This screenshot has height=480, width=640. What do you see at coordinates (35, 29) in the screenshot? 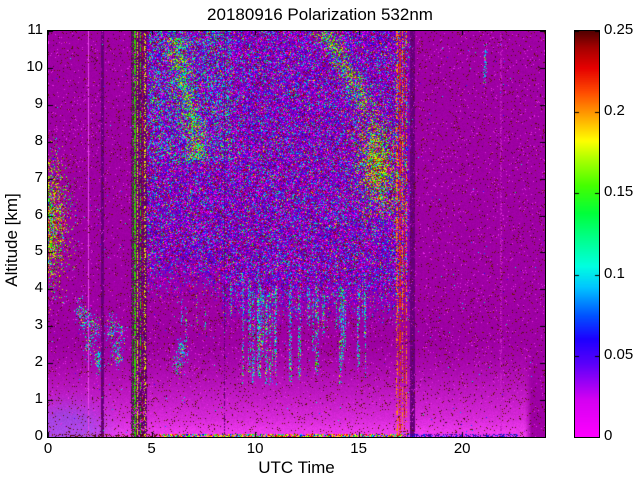
I see `y-tick-label: 11` at bounding box center [35, 29].